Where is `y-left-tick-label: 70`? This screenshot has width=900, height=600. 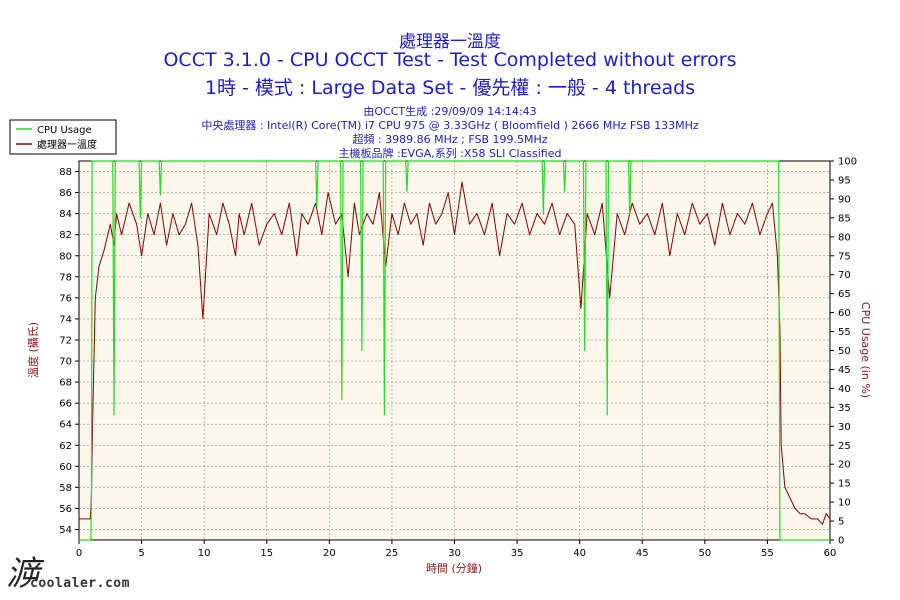 y-left-tick-label: 70 is located at coordinates (65, 362).